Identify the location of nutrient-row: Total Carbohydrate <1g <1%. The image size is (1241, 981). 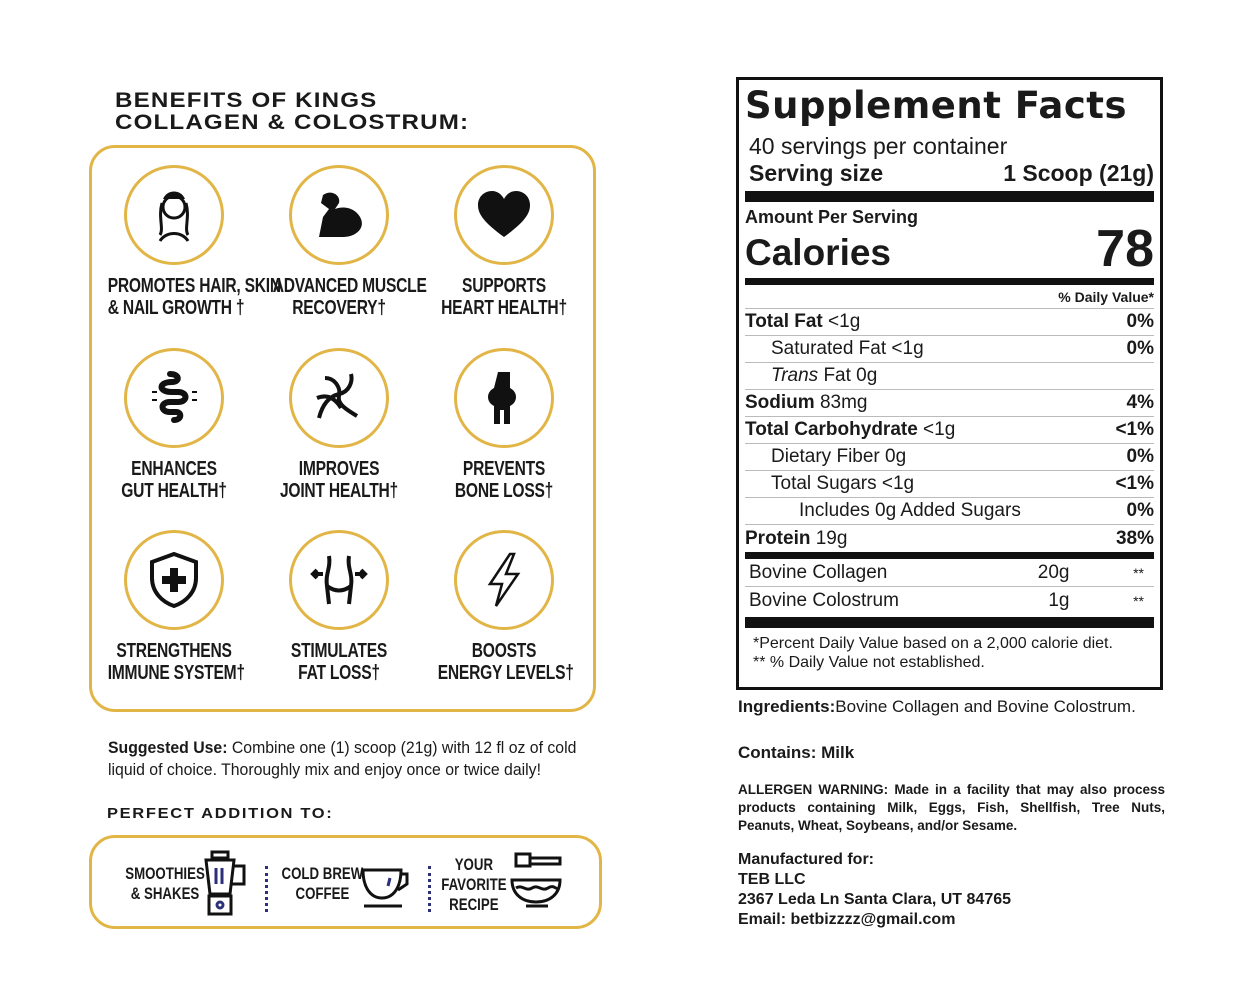
(949, 430).